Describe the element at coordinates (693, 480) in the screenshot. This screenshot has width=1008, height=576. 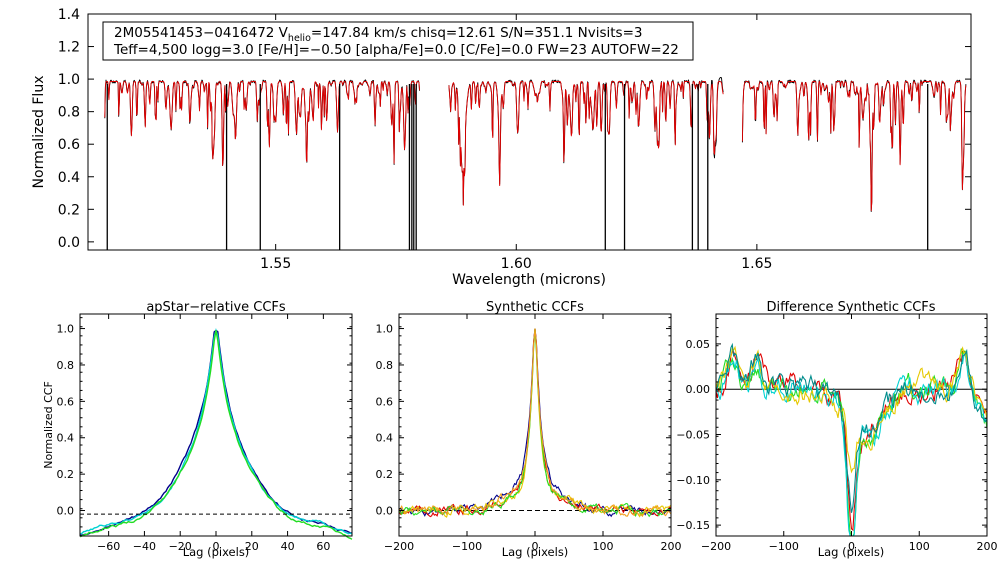
I see `y-tick-label: −0.10` at that location.